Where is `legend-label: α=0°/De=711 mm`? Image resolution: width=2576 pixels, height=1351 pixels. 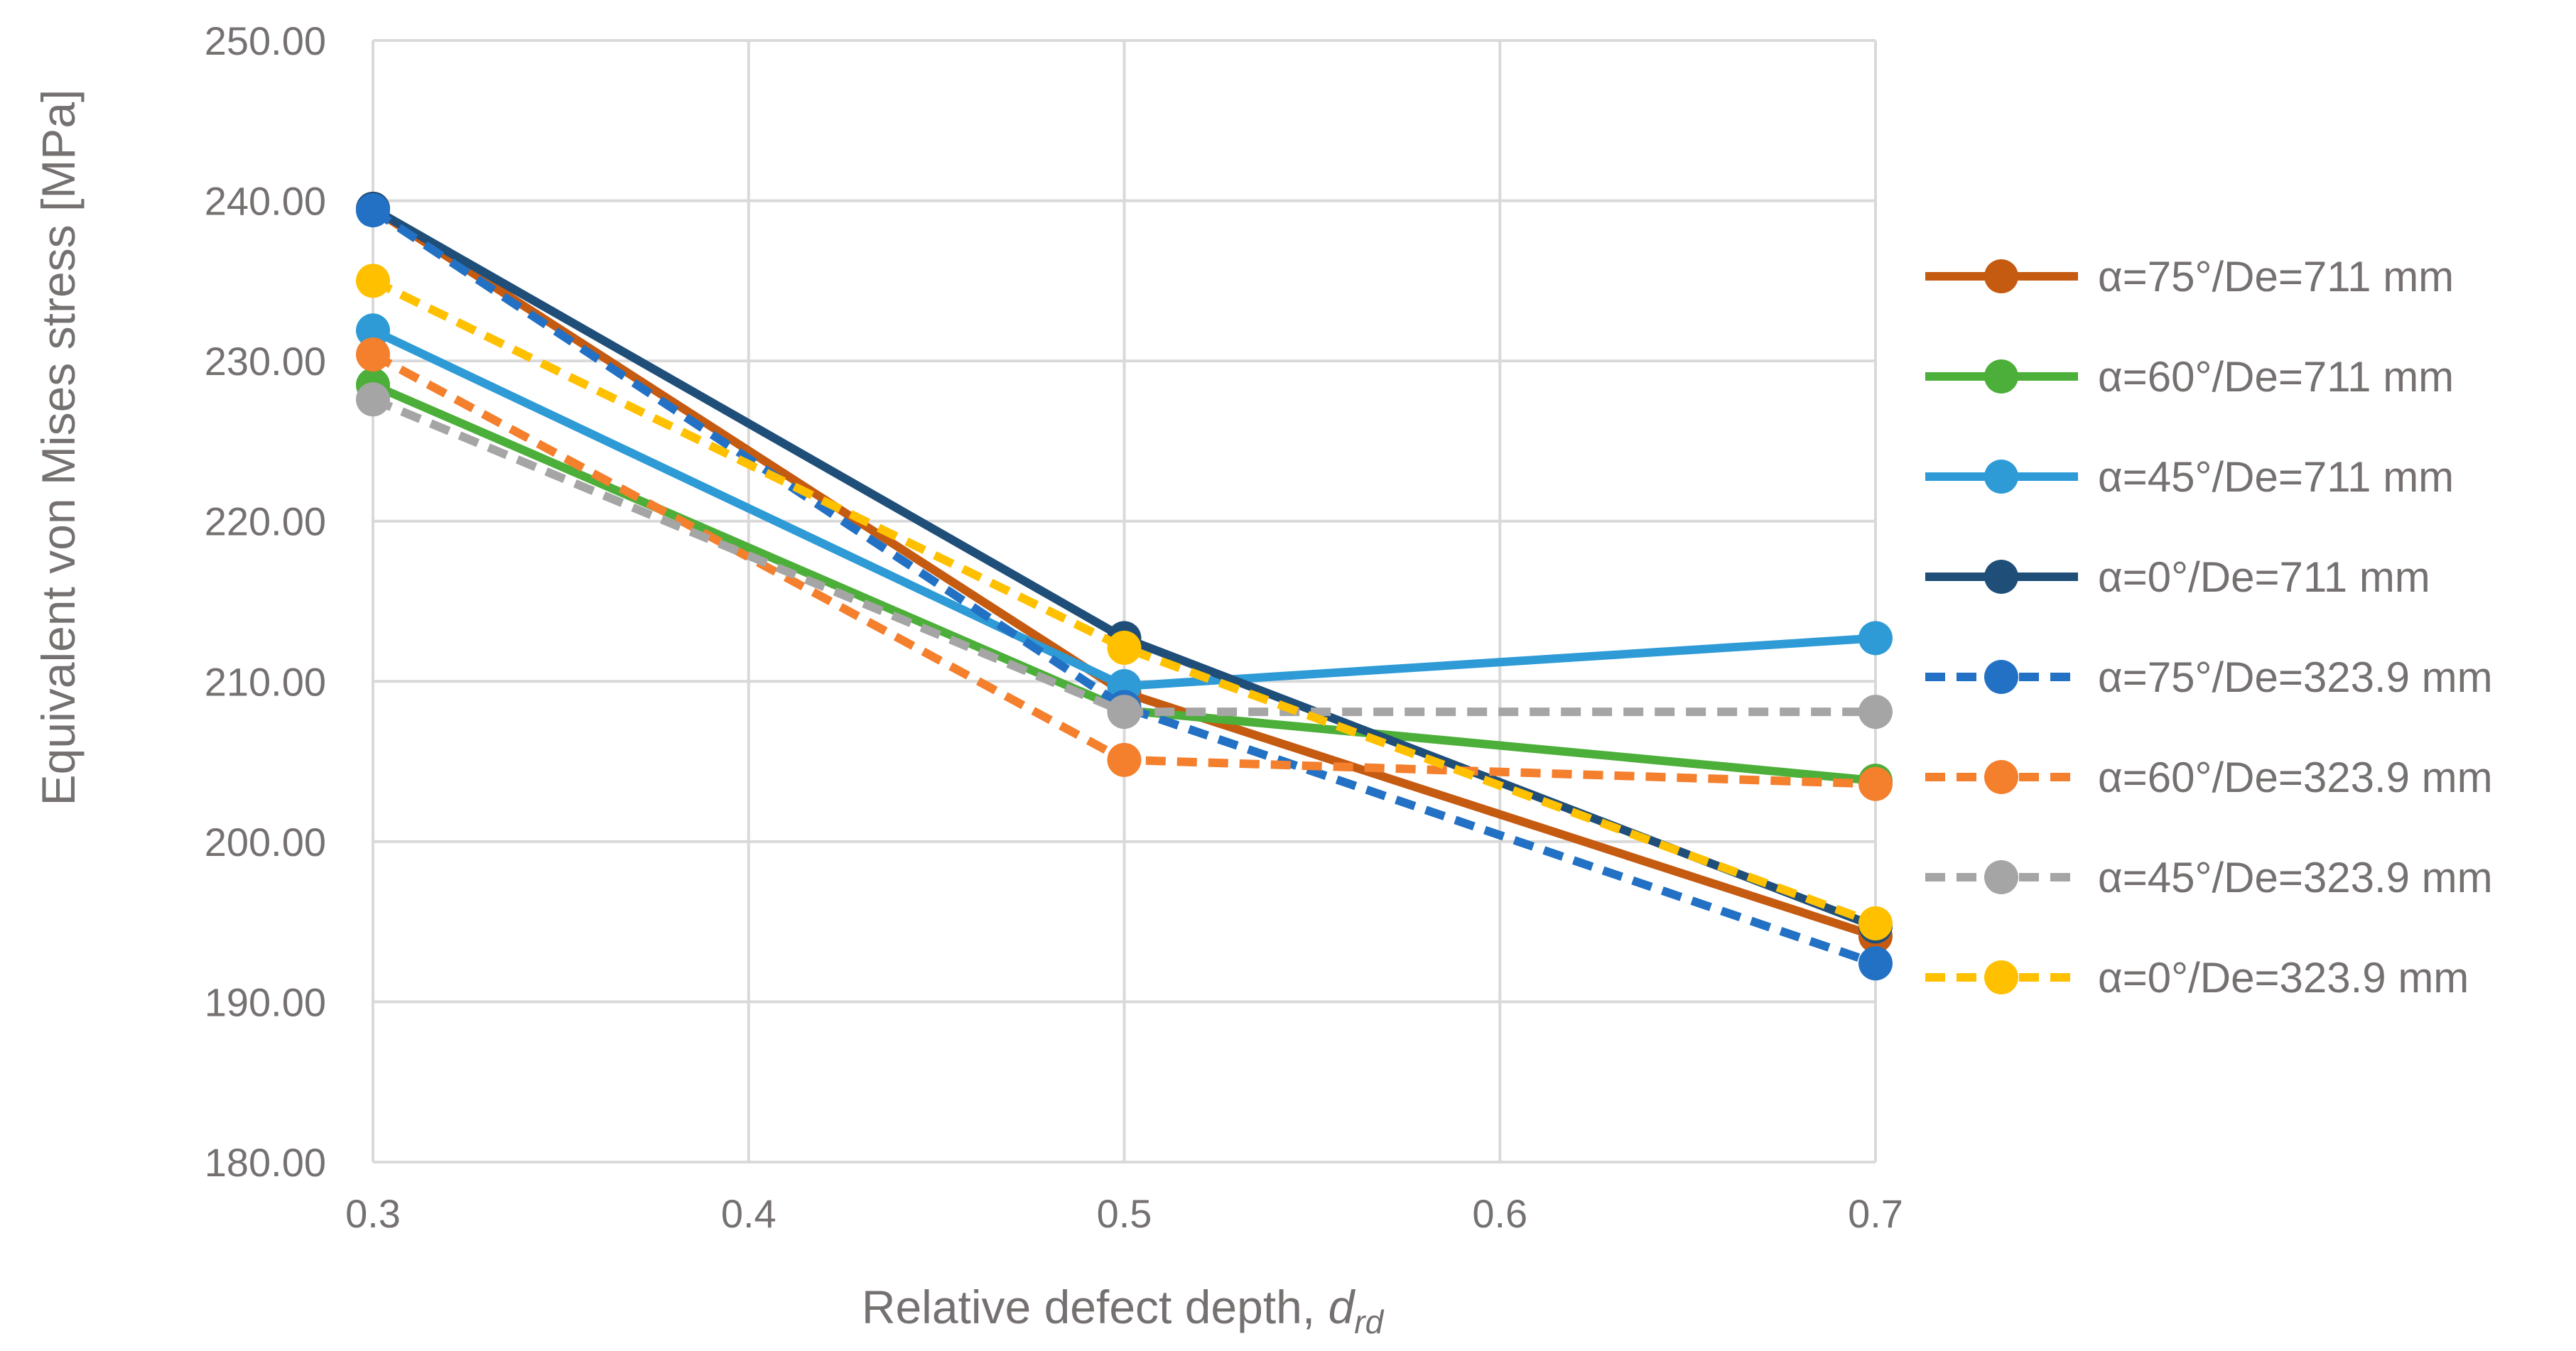 legend-label: α=0°/De=711 mm is located at coordinates (2264, 577).